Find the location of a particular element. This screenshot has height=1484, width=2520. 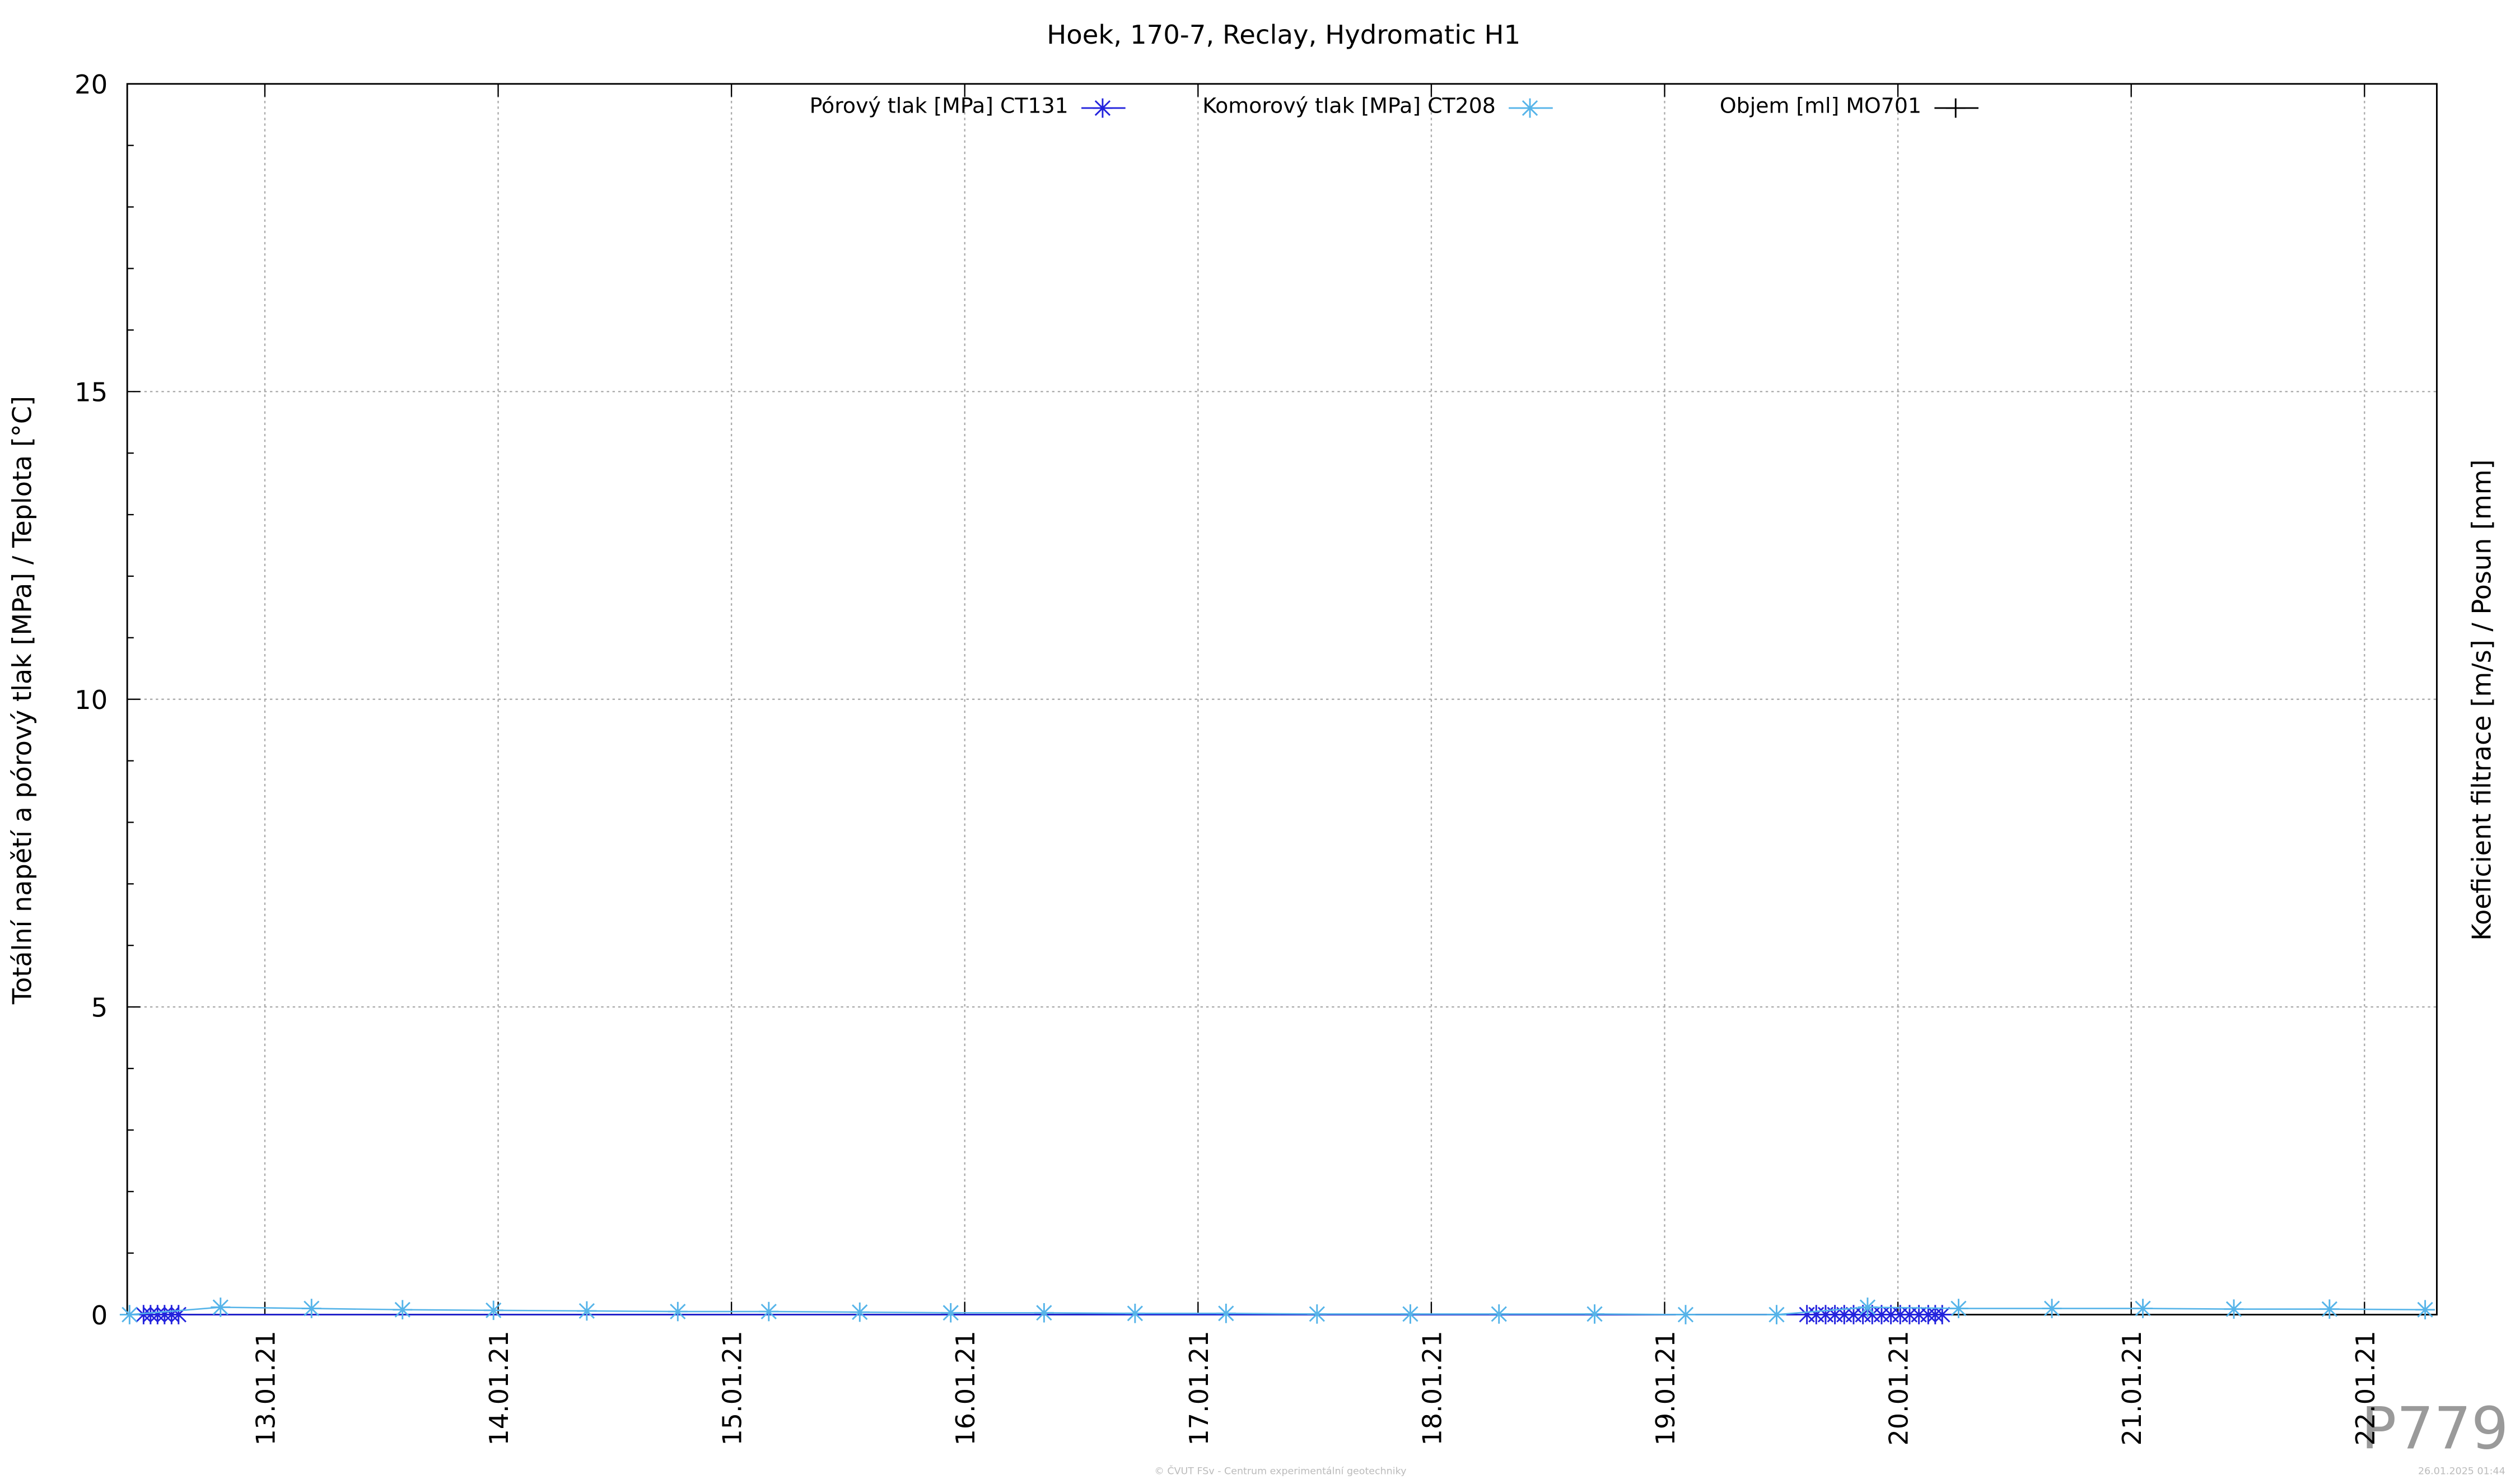

x-tick-label: 15.01.21 is located at coordinates (732, 1388).